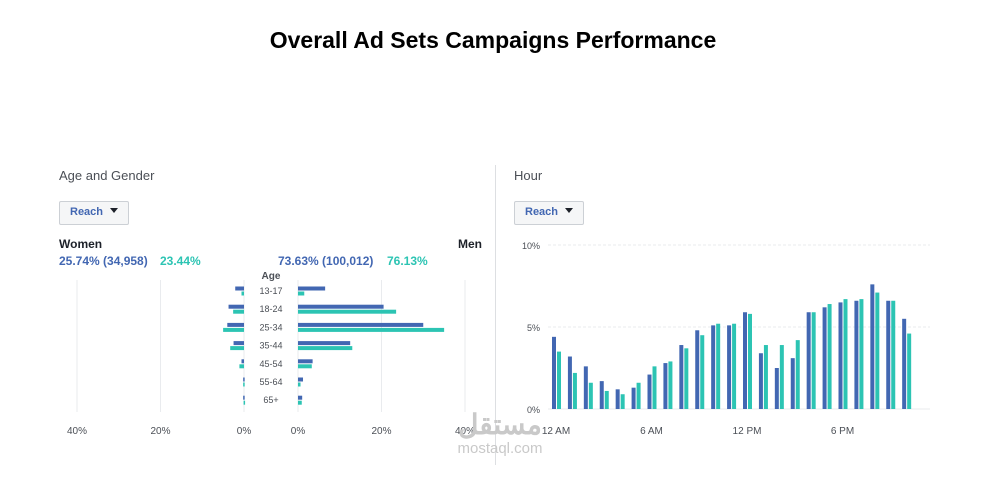 The width and height of the screenshot is (1000, 480). I want to click on hour-metric-dropdown: Reach, so click(549, 213).